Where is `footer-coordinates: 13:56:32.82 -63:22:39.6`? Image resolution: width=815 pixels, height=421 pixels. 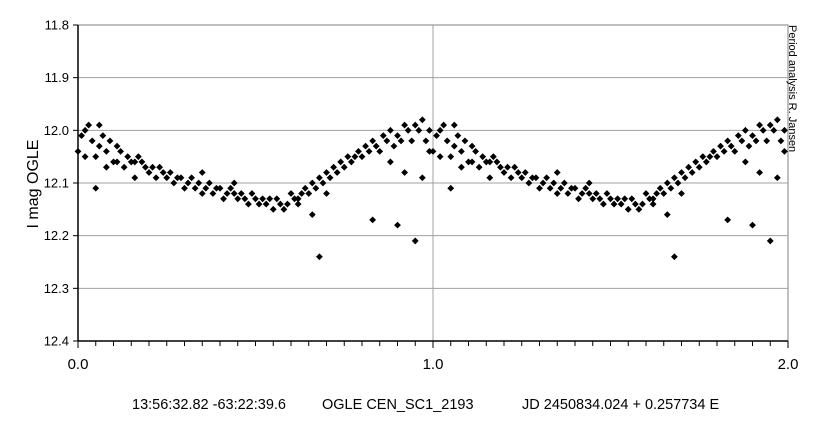
footer-coordinates: 13:56:32.82 -63:22:39.6 is located at coordinates (209, 405).